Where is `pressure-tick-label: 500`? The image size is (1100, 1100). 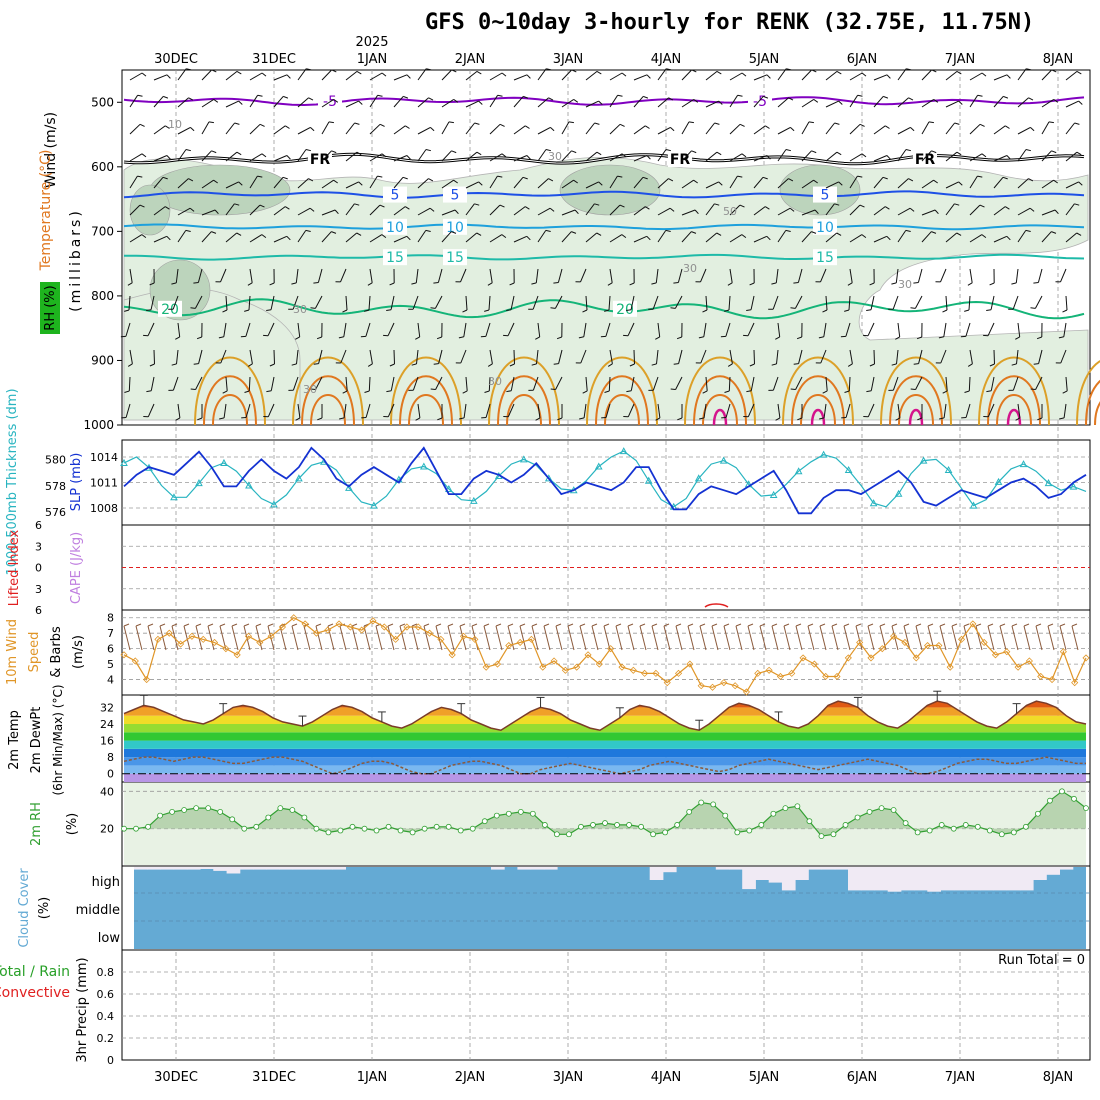 pressure-tick-label: 500 is located at coordinates (102, 102).